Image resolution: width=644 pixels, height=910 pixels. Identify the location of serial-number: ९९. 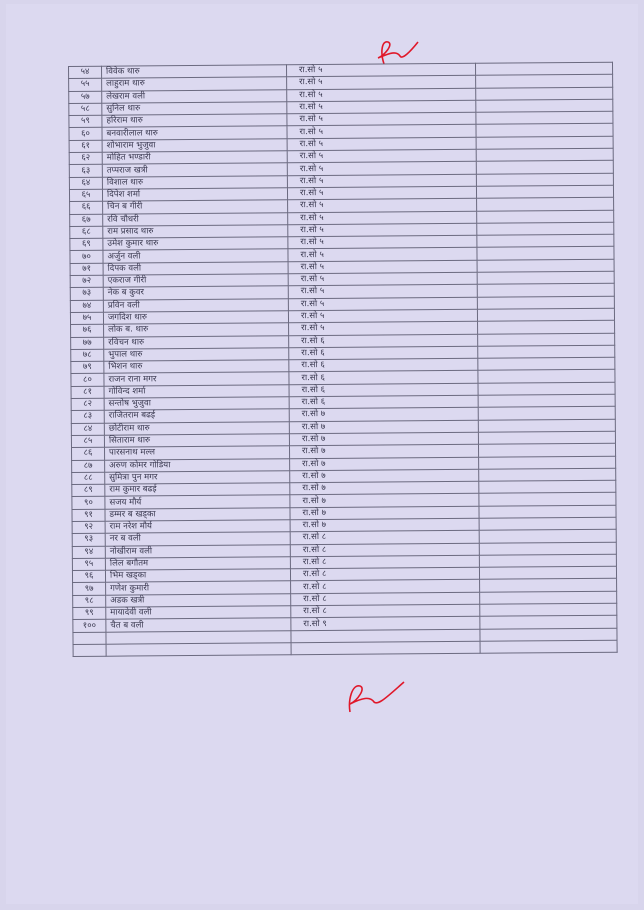
(89, 613).